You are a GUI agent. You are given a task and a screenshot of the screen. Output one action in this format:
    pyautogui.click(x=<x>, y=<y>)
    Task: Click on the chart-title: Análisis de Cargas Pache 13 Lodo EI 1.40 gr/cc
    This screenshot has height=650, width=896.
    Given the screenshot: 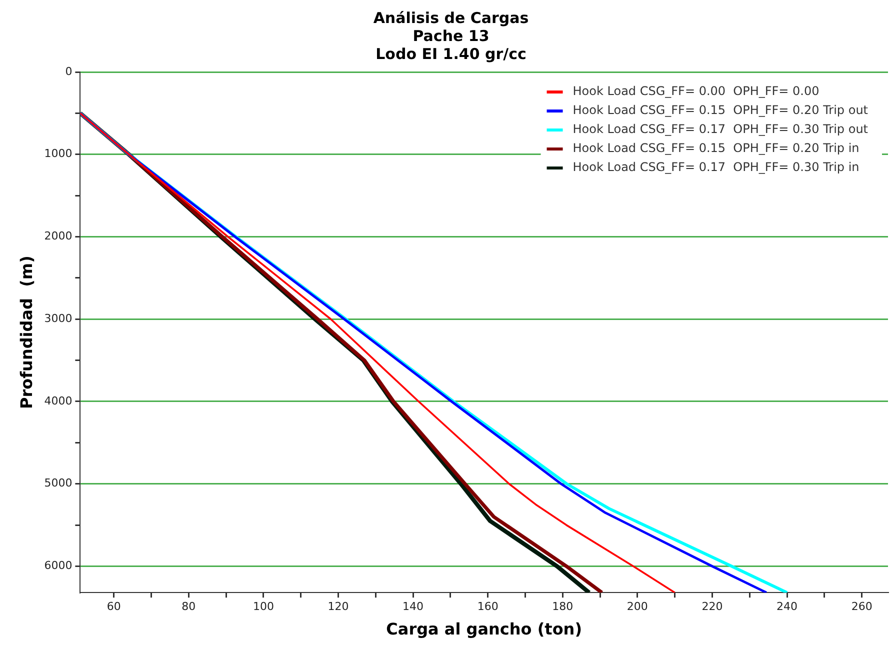 What is the action you would take?
    pyautogui.click(x=451, y=35)
    